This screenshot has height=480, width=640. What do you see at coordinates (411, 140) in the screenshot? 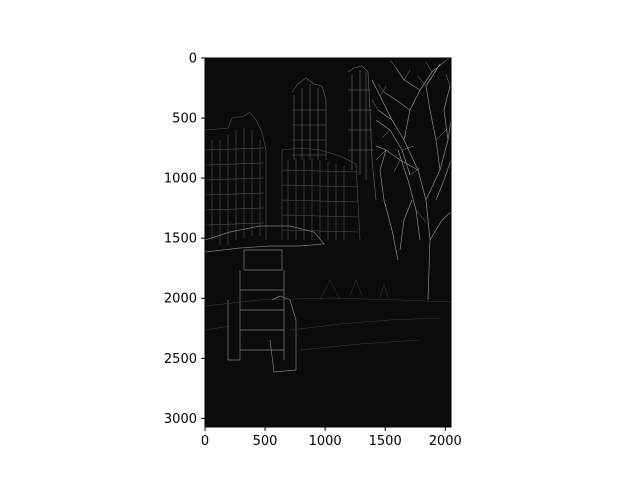
I see `tree-fine-edges` at bounding box center [411, 140].